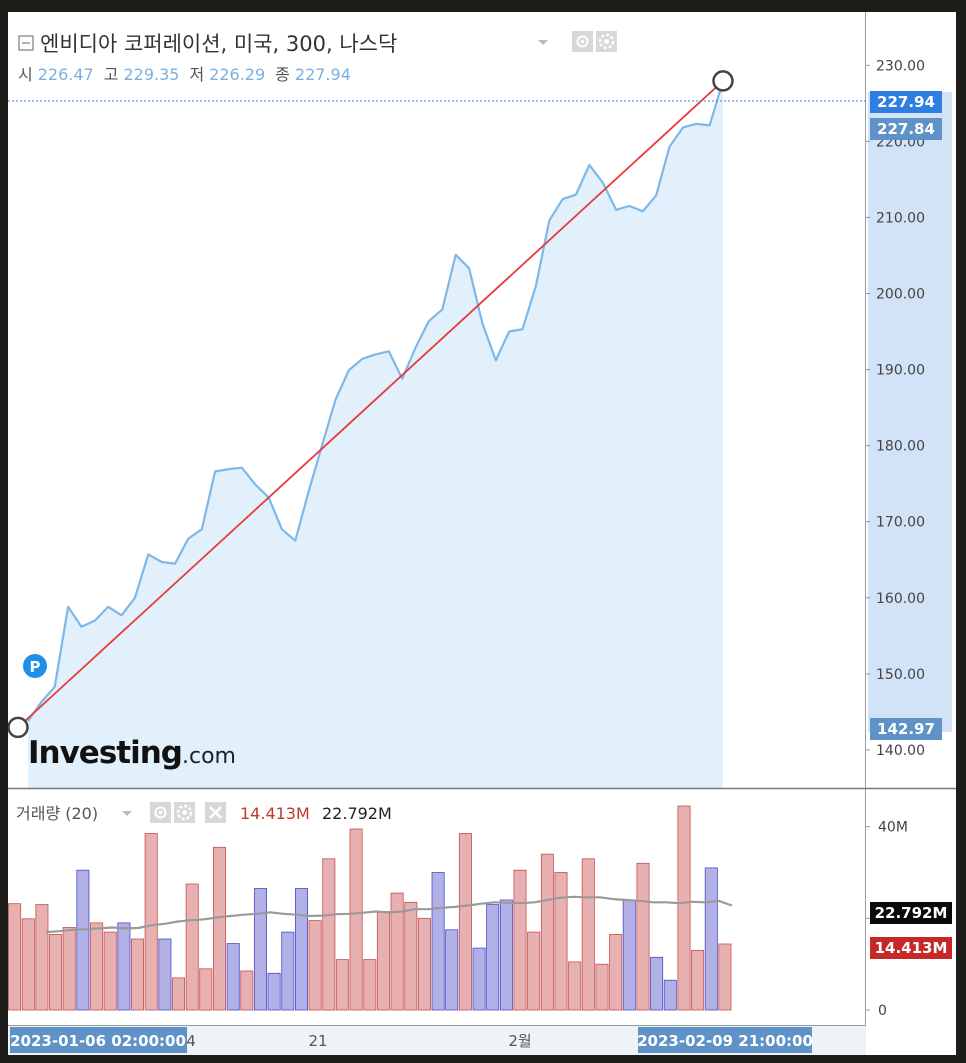  I want to click on collapse-icon, so click(26, 43).